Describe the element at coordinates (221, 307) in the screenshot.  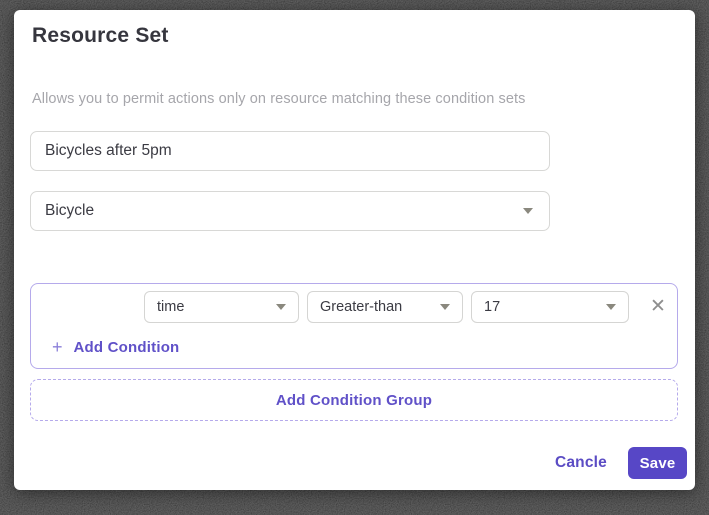
I see `condition-attribute-select: time` at that location.